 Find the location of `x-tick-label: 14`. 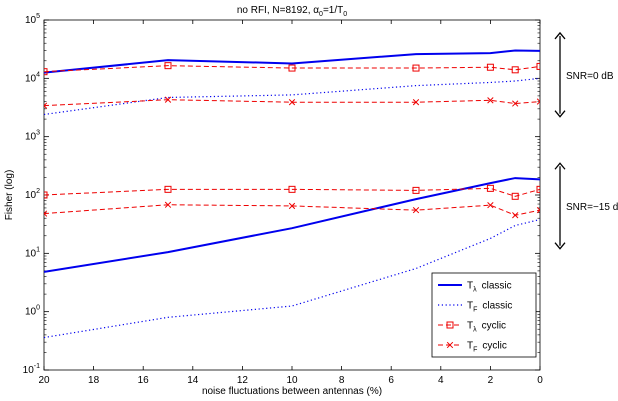

x-tick-label: 14 is located at coordinates (193, 380).